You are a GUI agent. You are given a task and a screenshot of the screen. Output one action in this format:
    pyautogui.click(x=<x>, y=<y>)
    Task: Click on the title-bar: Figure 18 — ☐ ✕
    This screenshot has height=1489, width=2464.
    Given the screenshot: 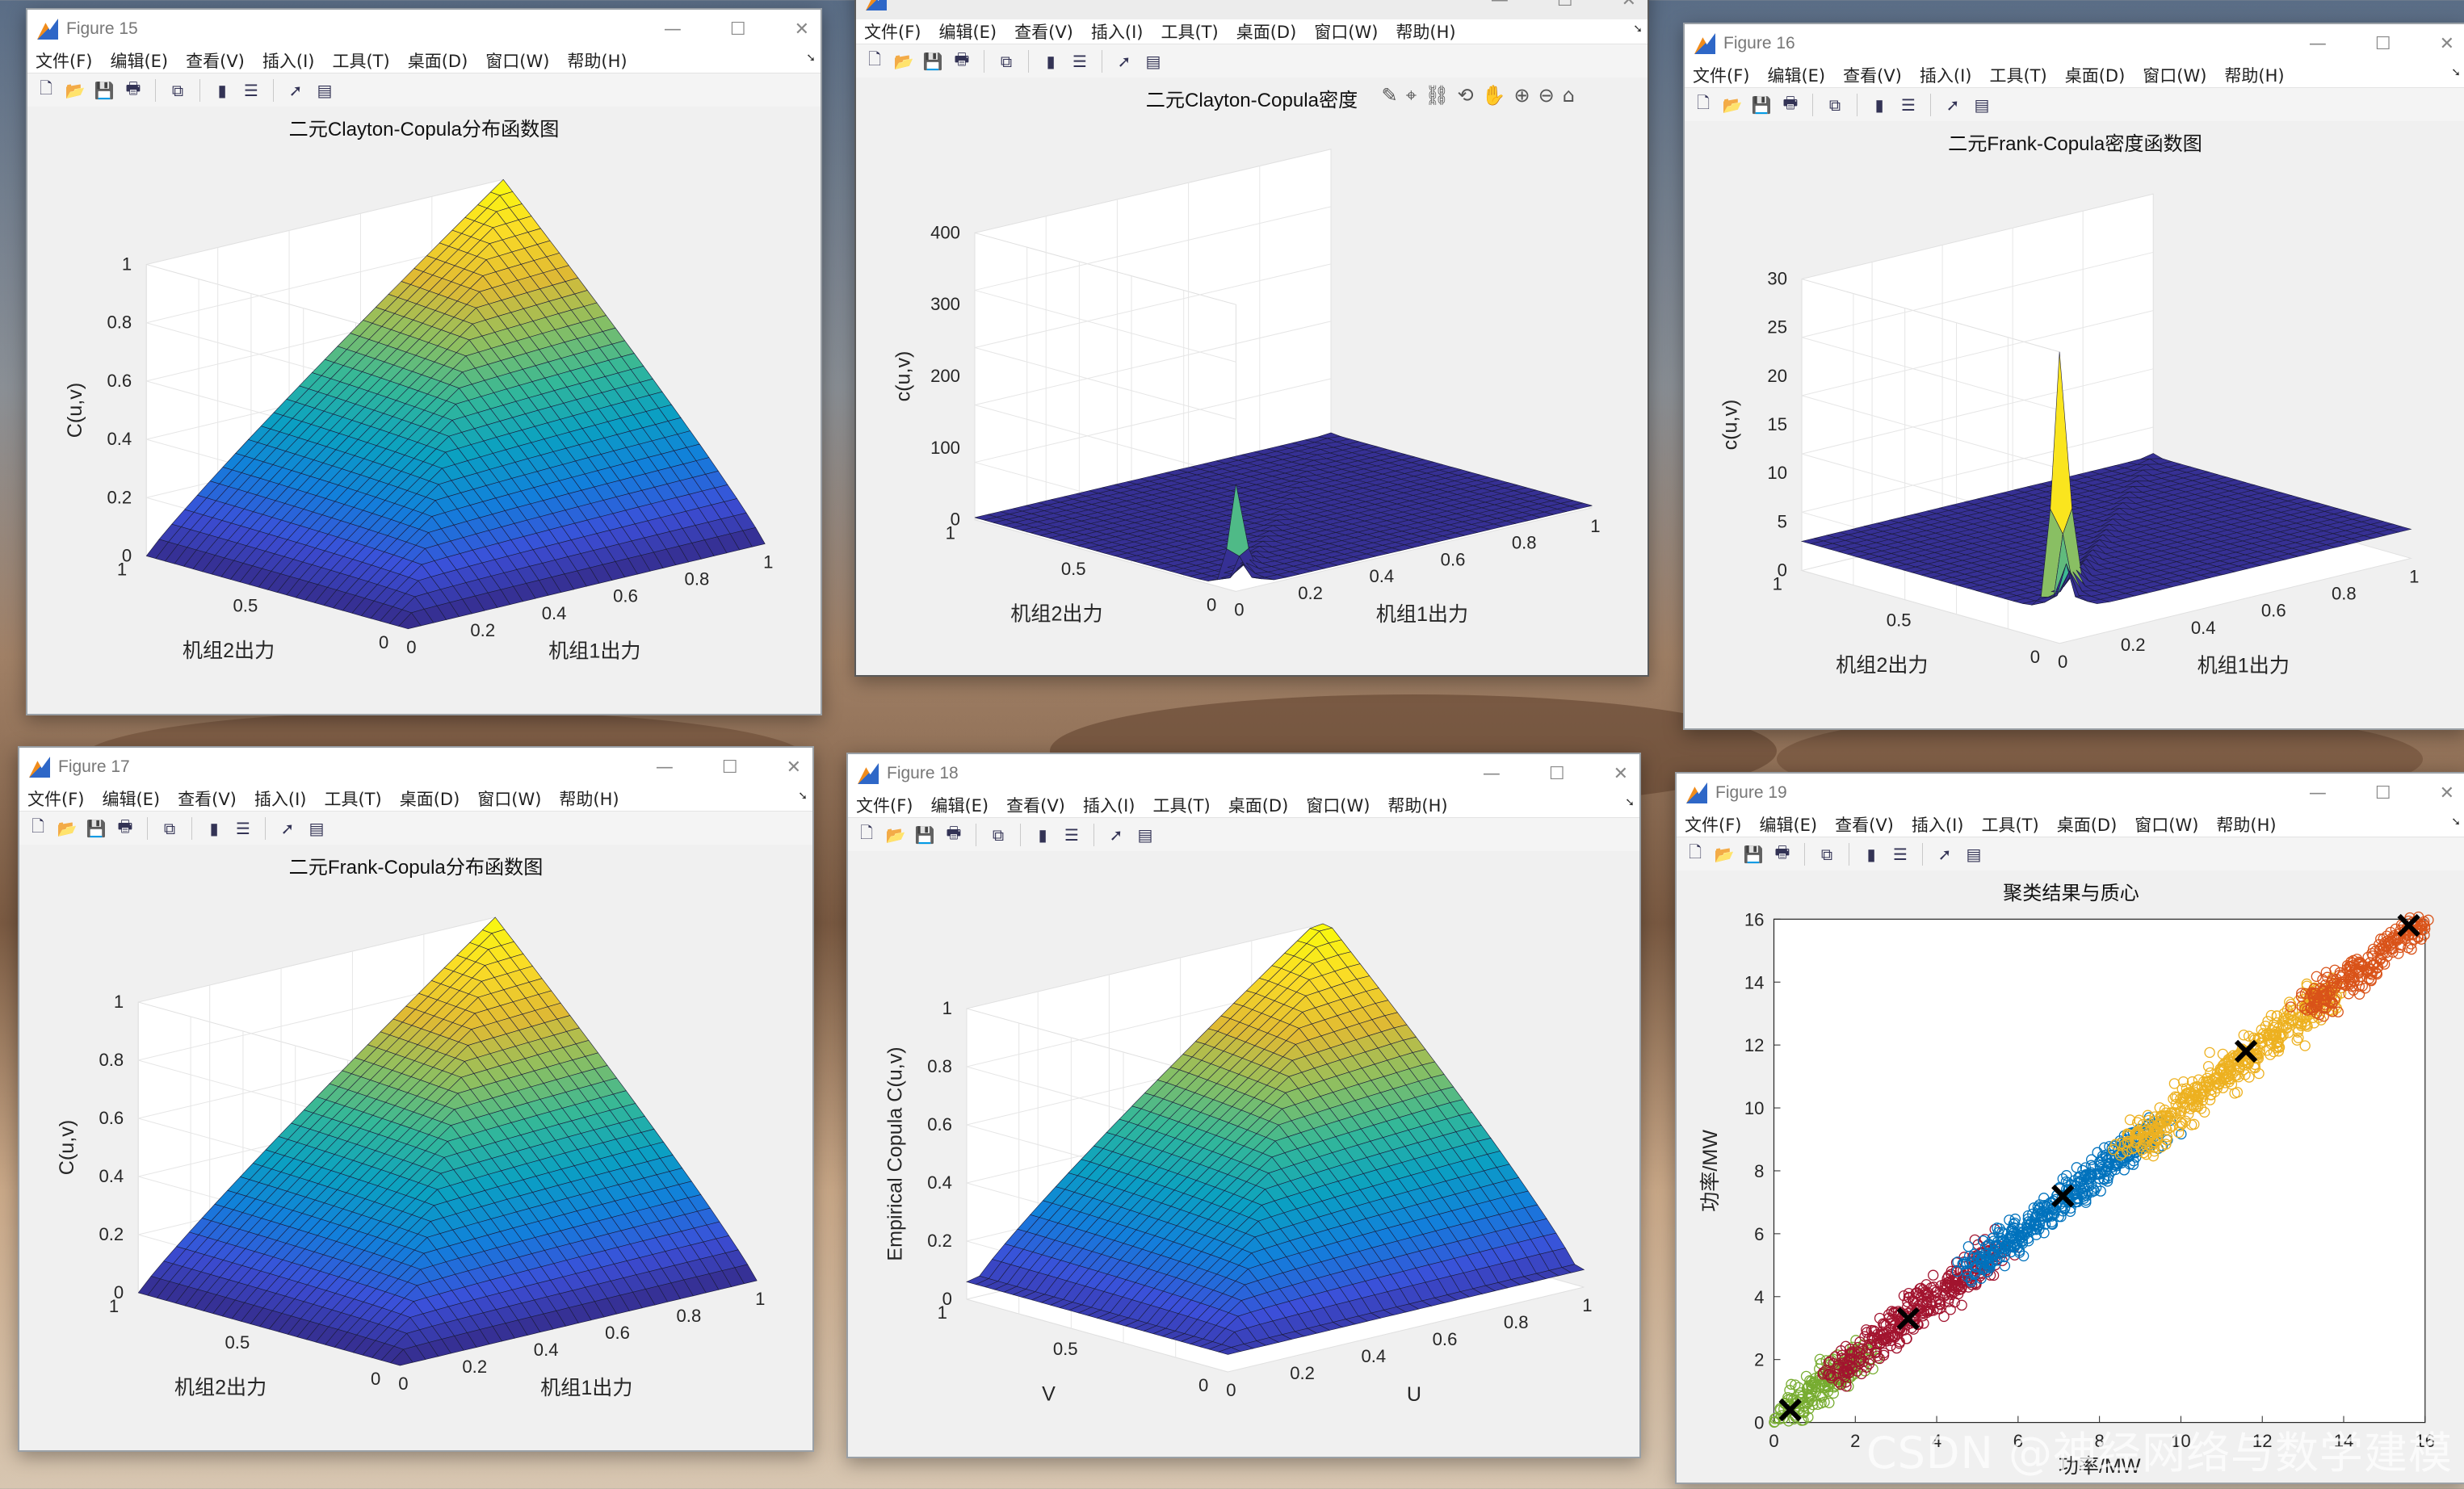 What is the action you would take?
    pyautogui.click(x=1243, y=773)
    